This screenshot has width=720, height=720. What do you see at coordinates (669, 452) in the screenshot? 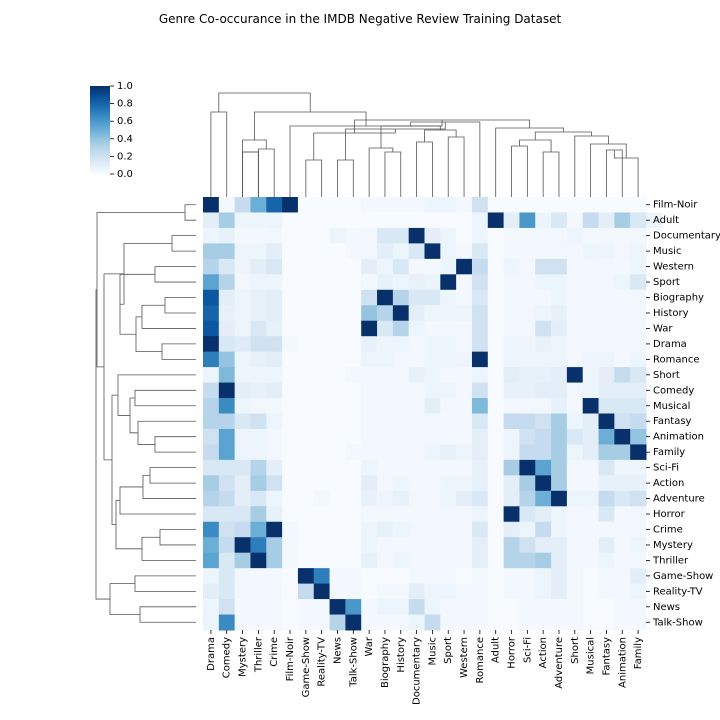
I see `y-tick-label: Family` at bounding box center [669, 452].